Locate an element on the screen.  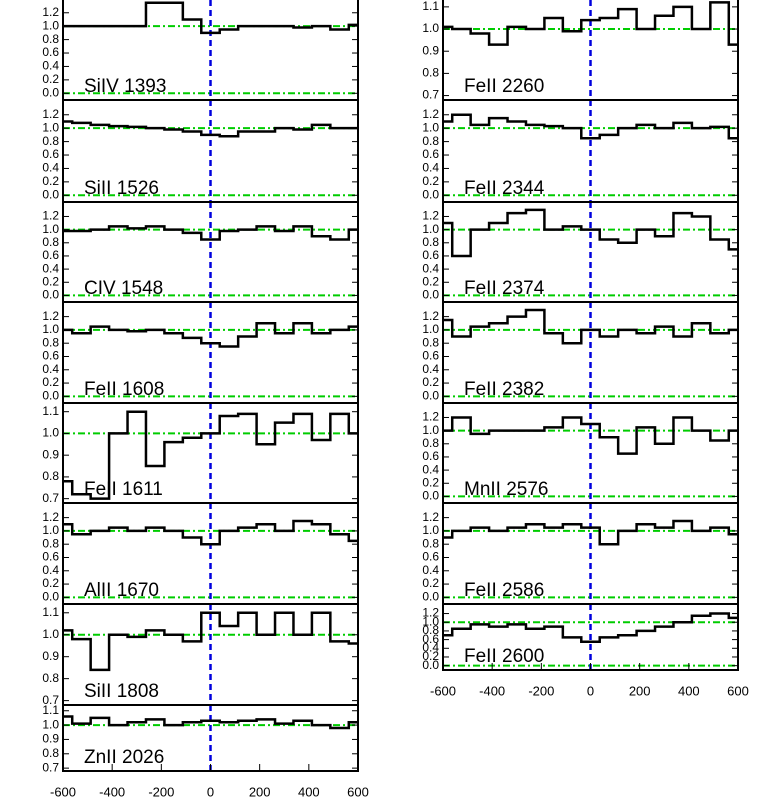
x-tick-label: 0 is located at coordinates (590, 690).